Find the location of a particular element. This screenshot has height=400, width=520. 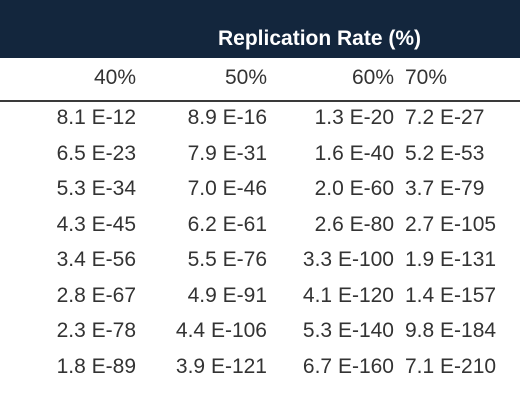

table-cell: 2.6 E-80 is located at coordinates (354, 224).